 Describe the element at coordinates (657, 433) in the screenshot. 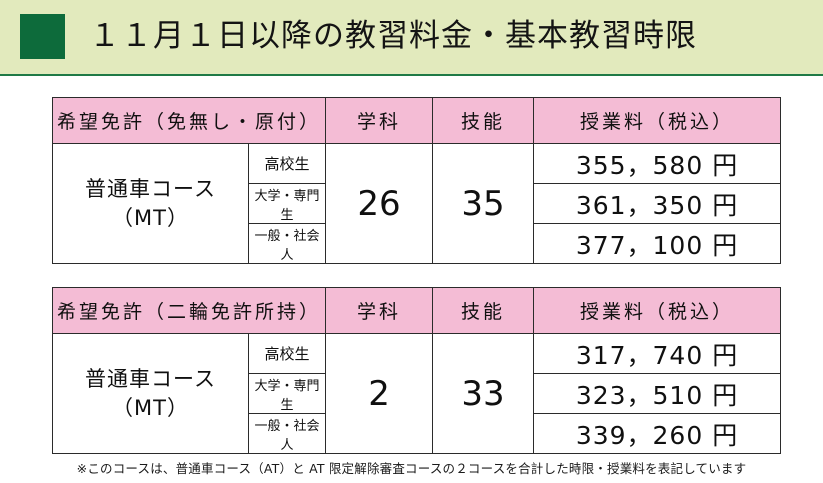

I see `fee-value: 339，260 円` at that location.